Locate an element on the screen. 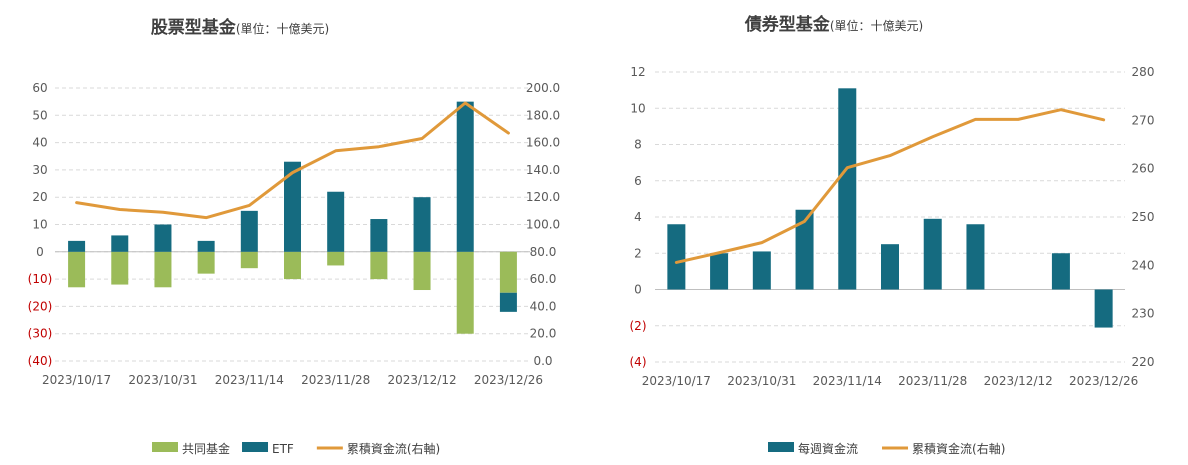 The height and width of the screenshot is (465, 1188). y-right-tick-label: 40.0 is located at coordinates (543, 306).